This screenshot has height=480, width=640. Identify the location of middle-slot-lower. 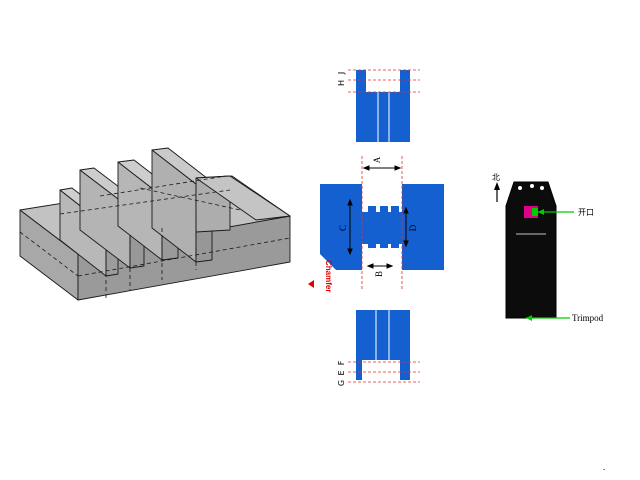
(382, 258).